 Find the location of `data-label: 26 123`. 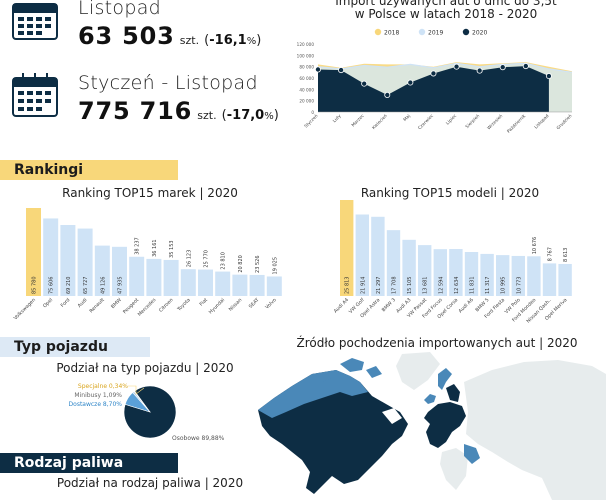

data-label: 26 123 is located at coordinates (189, 259).